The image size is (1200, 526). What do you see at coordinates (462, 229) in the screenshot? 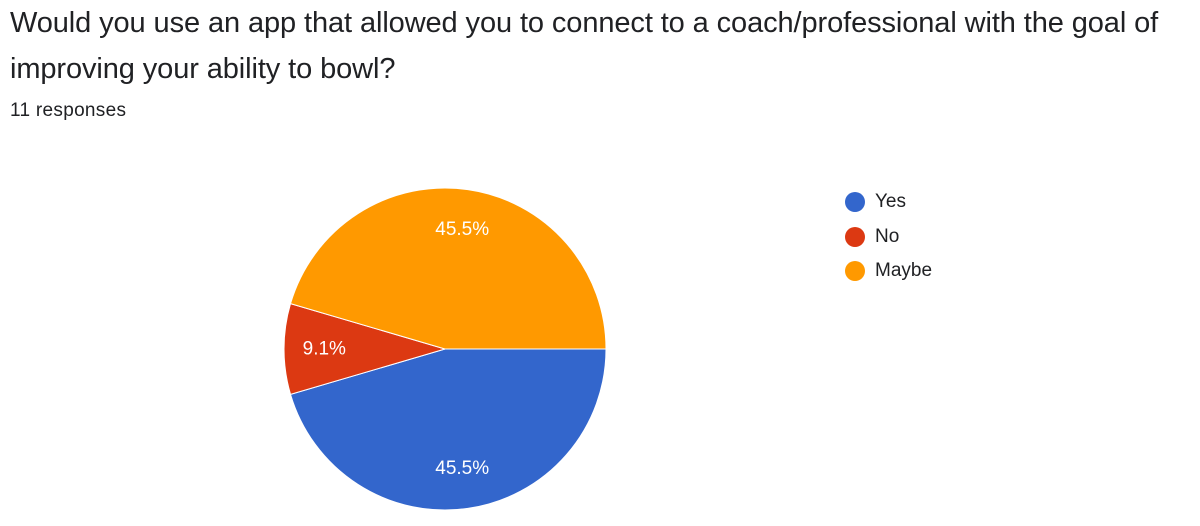
I see `pie-label-maybe: 45.5%` at bounding box center [462, 229].